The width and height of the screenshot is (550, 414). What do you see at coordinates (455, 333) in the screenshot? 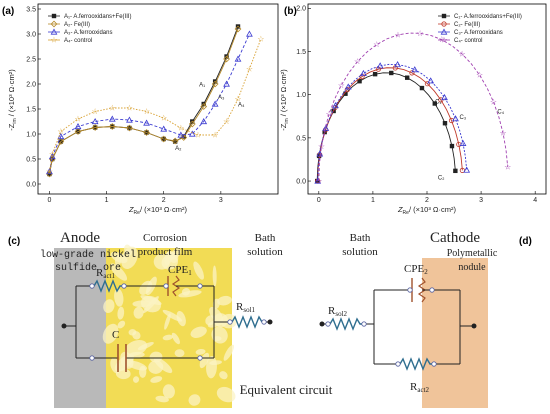
I see `cathode-region` at bounding box center [455, 333].